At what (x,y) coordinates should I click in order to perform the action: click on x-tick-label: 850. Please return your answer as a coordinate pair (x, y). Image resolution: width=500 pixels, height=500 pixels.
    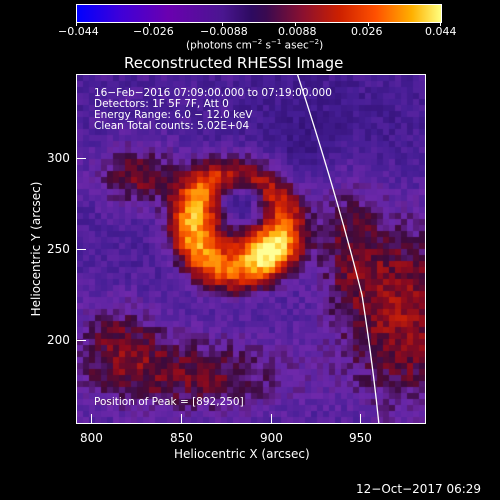
    Looking at the image, I should click on (181, 438).